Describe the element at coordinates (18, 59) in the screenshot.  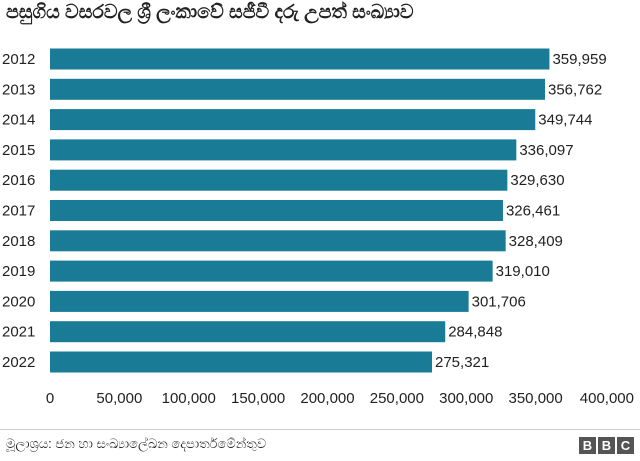
I see `category-label-2012: 2012` at that location.